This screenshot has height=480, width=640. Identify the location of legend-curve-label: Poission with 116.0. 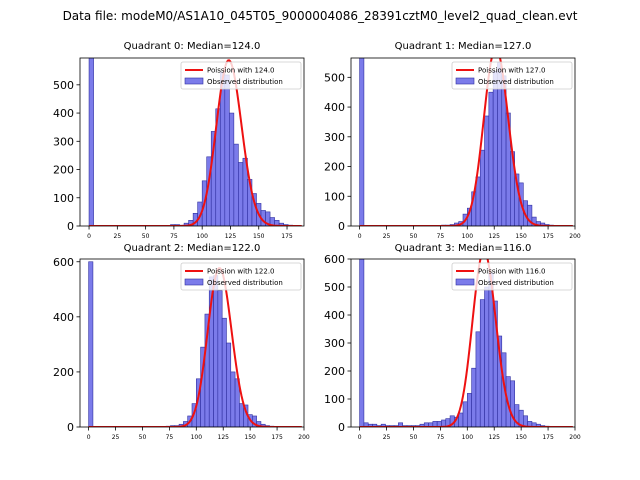
(512, 272).